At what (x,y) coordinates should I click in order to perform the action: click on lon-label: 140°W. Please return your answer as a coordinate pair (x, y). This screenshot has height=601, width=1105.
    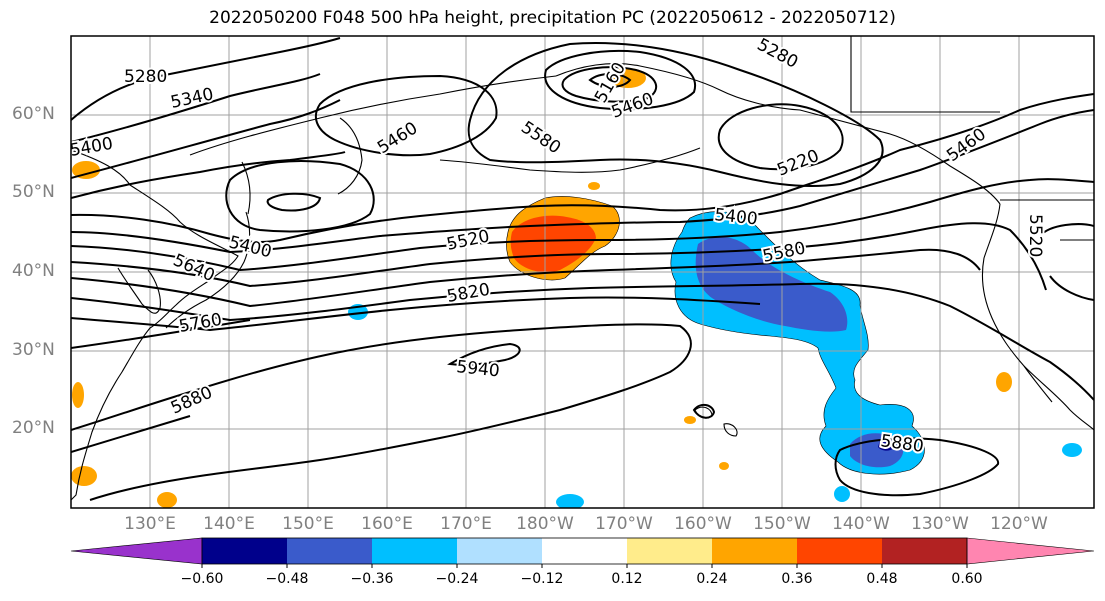
    Looking at the image, I should click on (861, 524).